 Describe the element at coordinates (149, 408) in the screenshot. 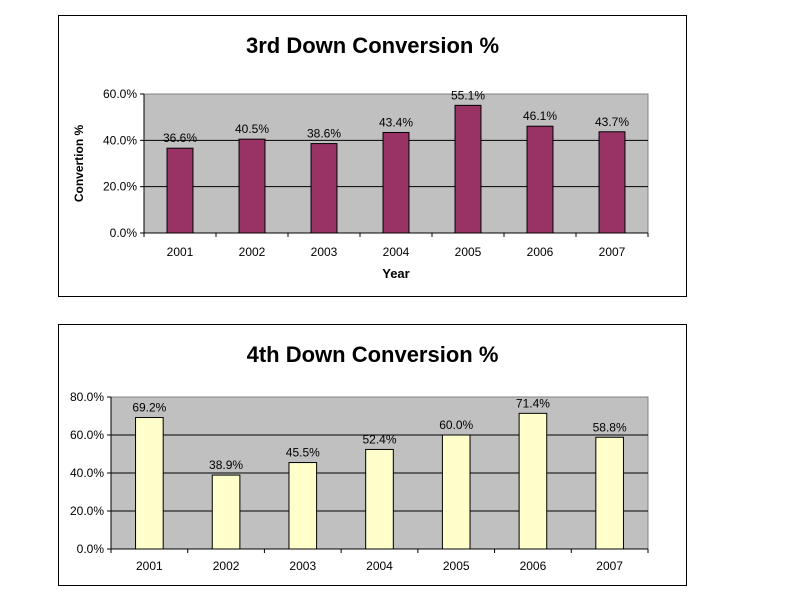

I see `data-label: 69.2%` at that location.